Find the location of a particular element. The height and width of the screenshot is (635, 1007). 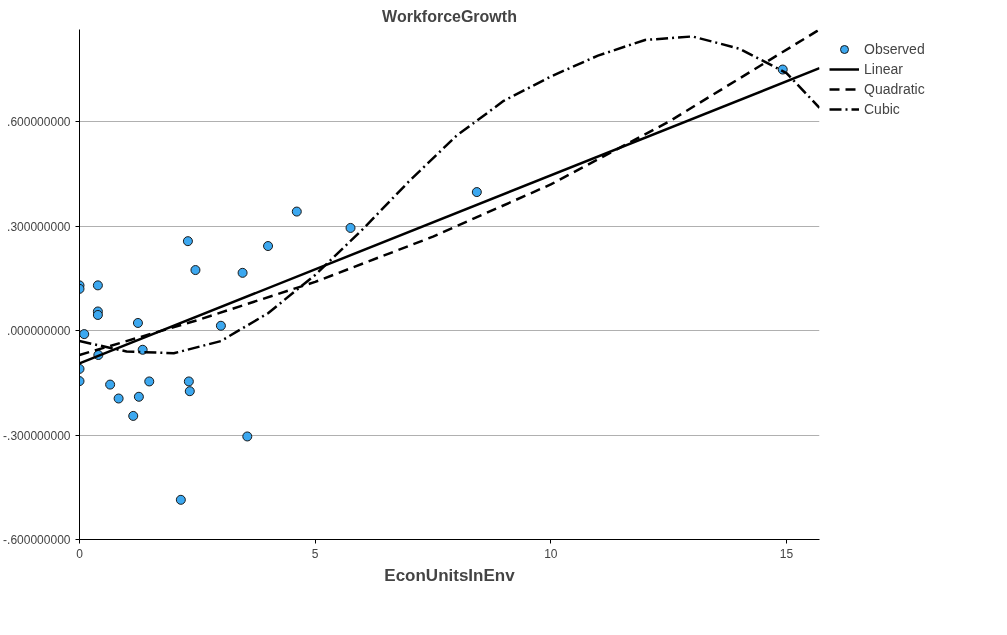

y-tick-label: .000000000 is located at coordinates (39, 331).